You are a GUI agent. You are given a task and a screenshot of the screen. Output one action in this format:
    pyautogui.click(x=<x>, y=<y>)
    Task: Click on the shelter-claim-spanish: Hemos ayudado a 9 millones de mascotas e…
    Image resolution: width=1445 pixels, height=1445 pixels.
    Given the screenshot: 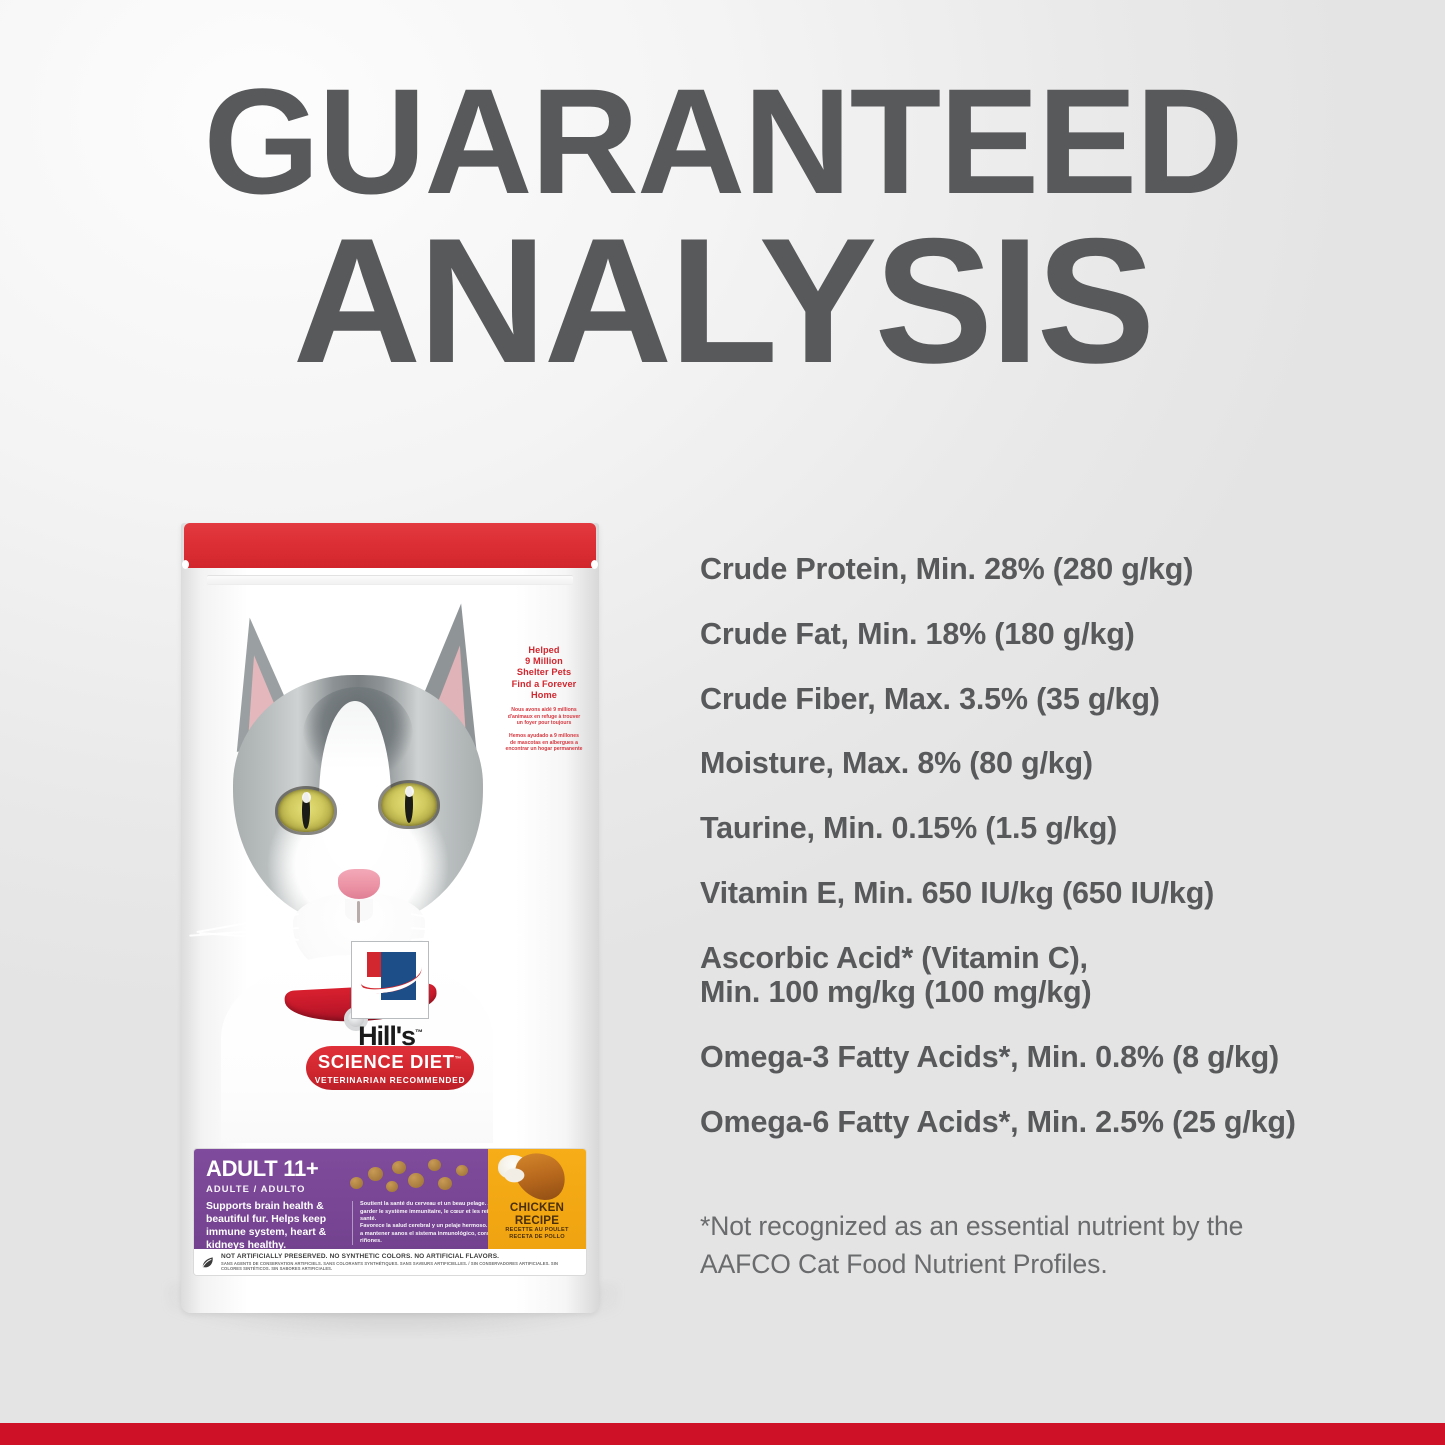 What is the action you would take?
    pyautogui.click(x=544, y=742)
    